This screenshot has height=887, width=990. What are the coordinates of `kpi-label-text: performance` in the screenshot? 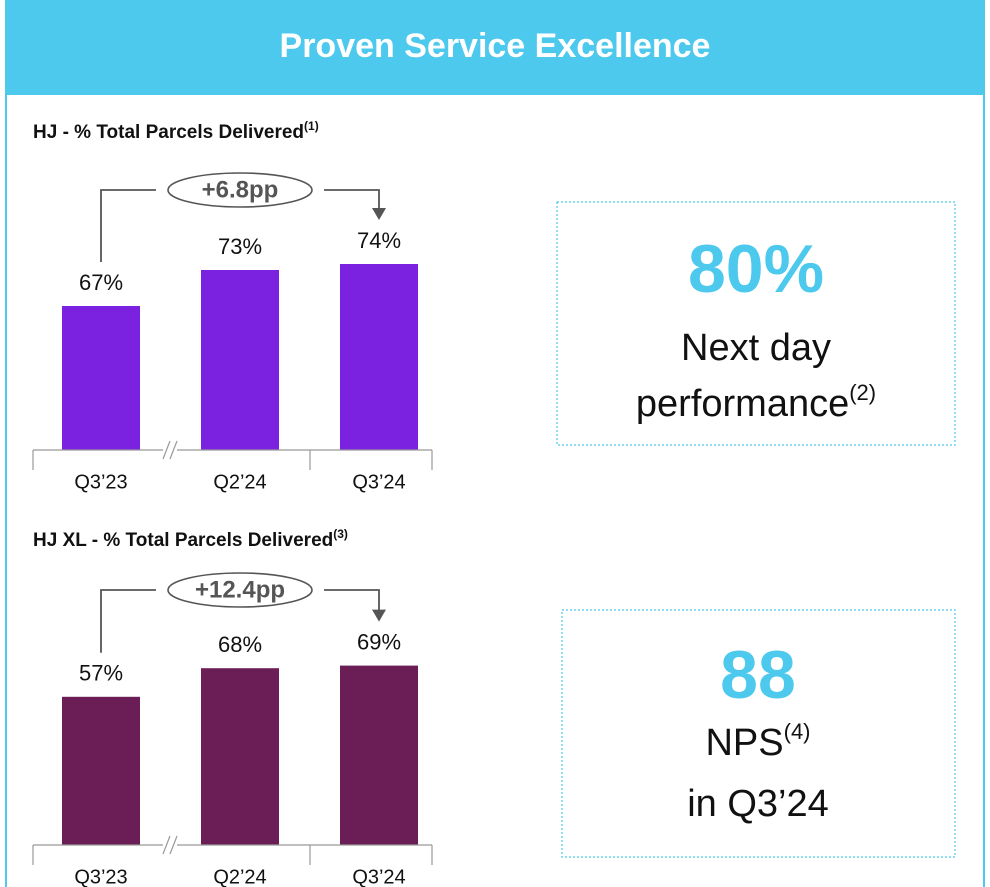 It's located at (742, 404).